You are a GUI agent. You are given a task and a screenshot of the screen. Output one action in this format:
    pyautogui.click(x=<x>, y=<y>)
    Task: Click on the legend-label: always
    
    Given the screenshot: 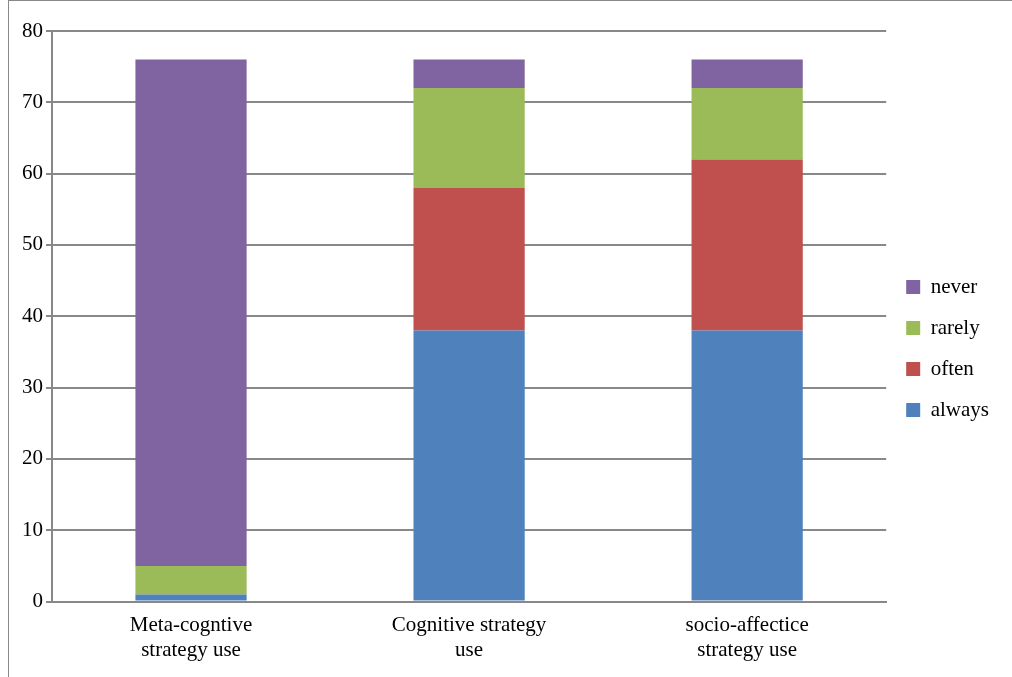 What is the action you would take?
    pyautogui.click(x=960, y=408)
    